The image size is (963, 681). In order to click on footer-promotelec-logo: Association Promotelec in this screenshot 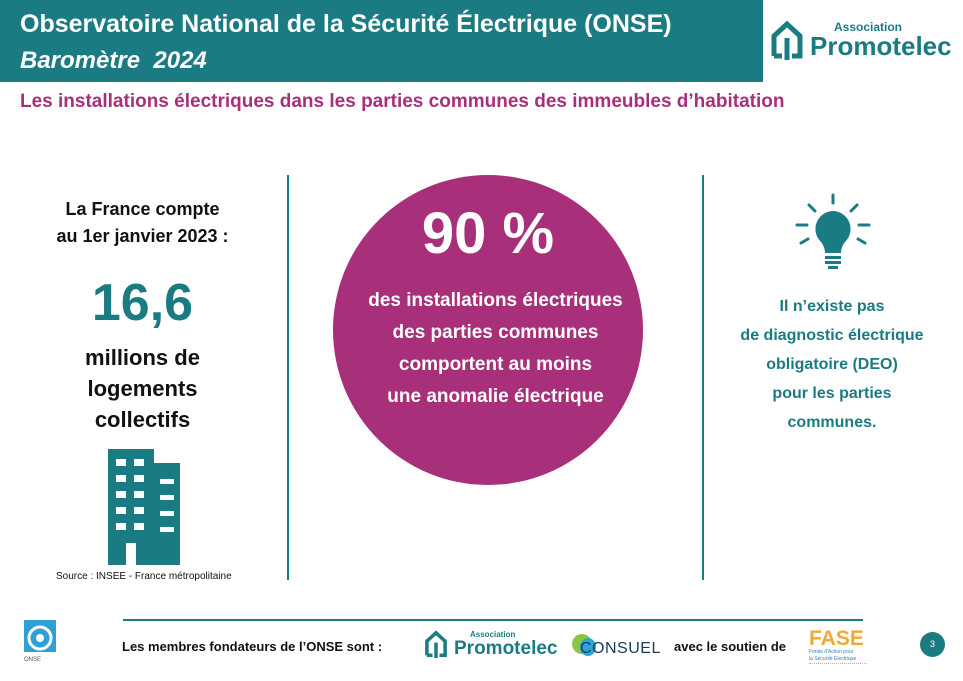, I will do `click(490, 644)`.